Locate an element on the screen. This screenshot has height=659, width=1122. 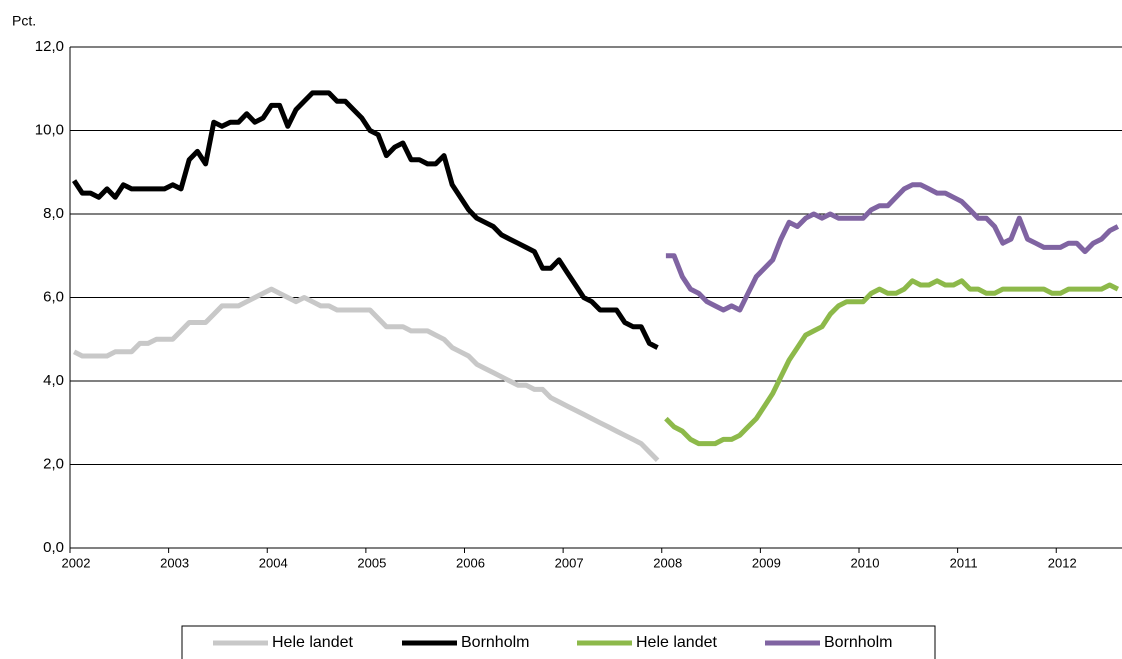
y-tick-label: 8,0 is located at coordinates (53, 213).